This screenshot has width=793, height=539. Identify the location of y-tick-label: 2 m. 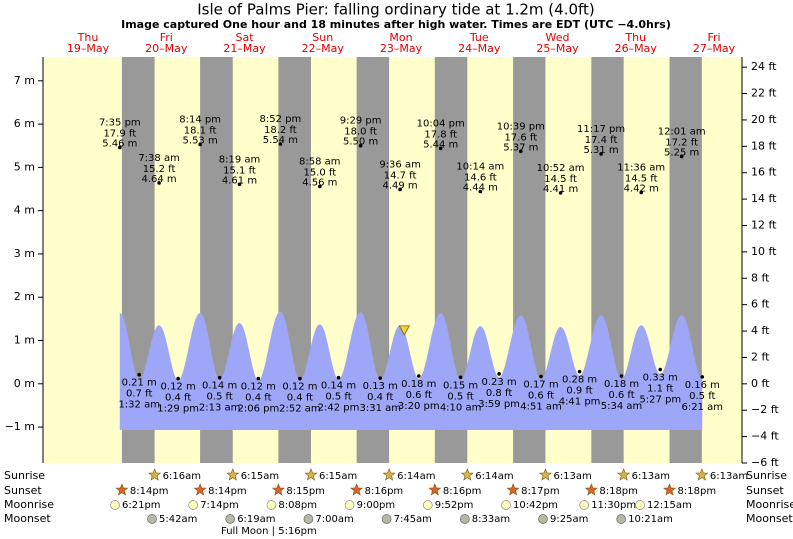
(24, 296).